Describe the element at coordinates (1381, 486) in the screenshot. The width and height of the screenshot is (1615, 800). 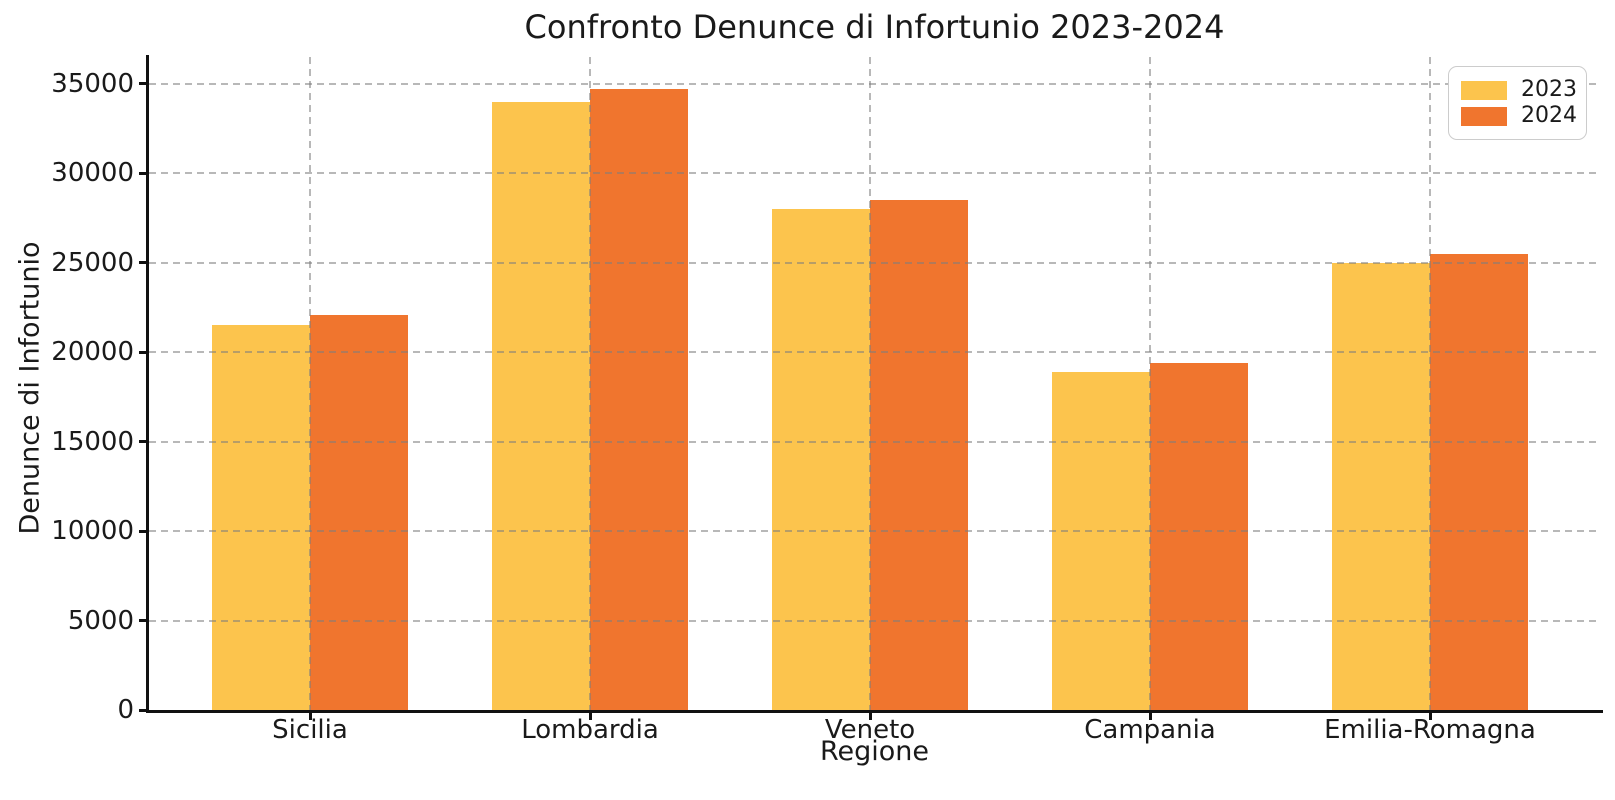
I see `bar-emilia-romagna-2023` at that location.